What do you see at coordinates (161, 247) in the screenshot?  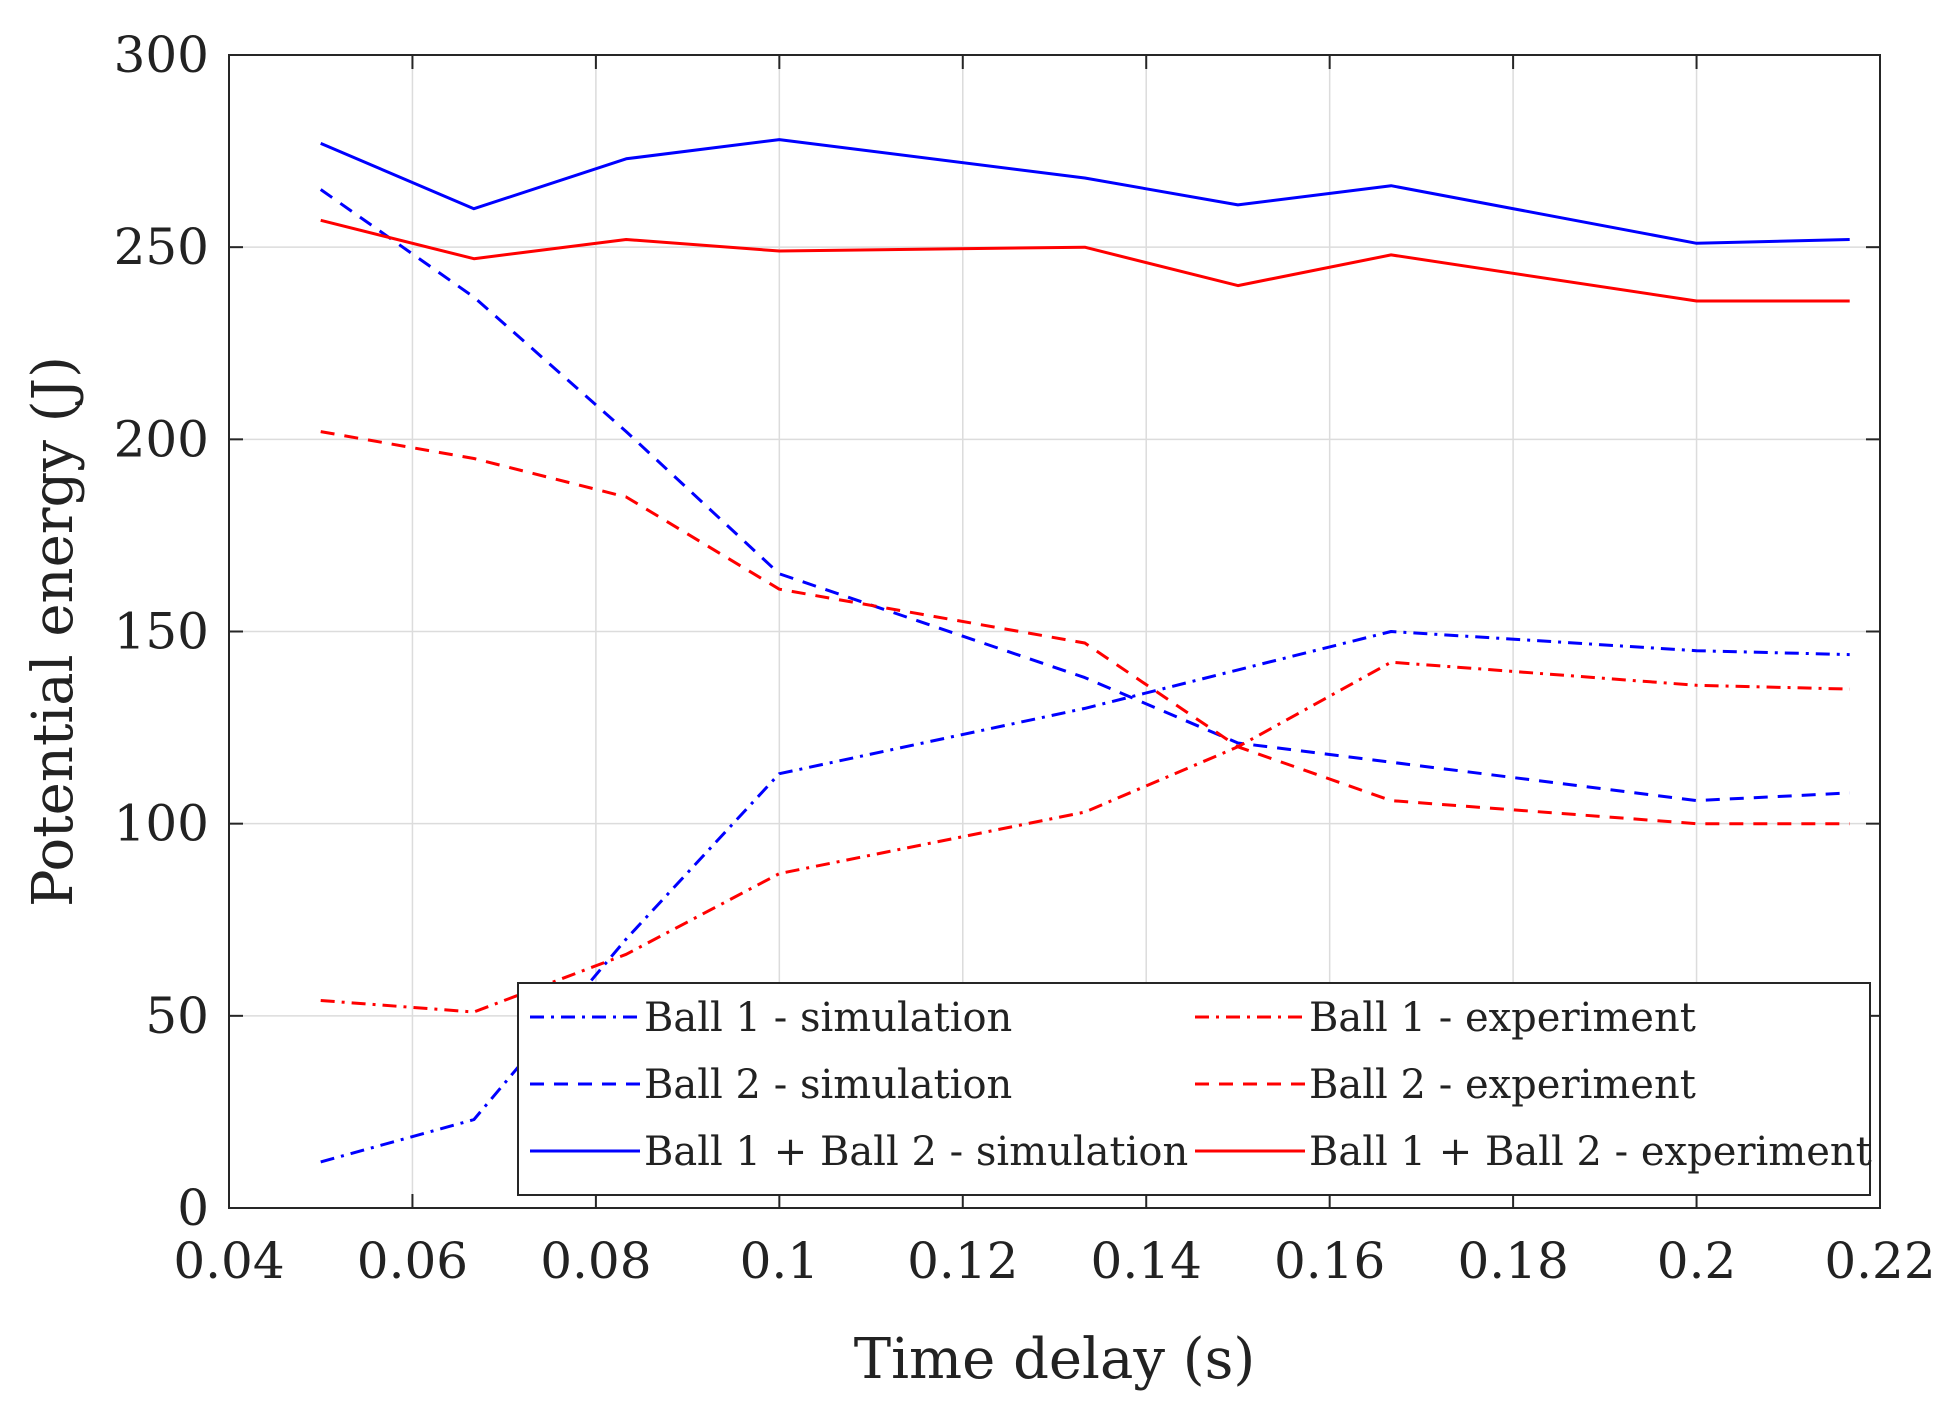 I see `y-tick-label: 250` at bounding box center [161, 247].